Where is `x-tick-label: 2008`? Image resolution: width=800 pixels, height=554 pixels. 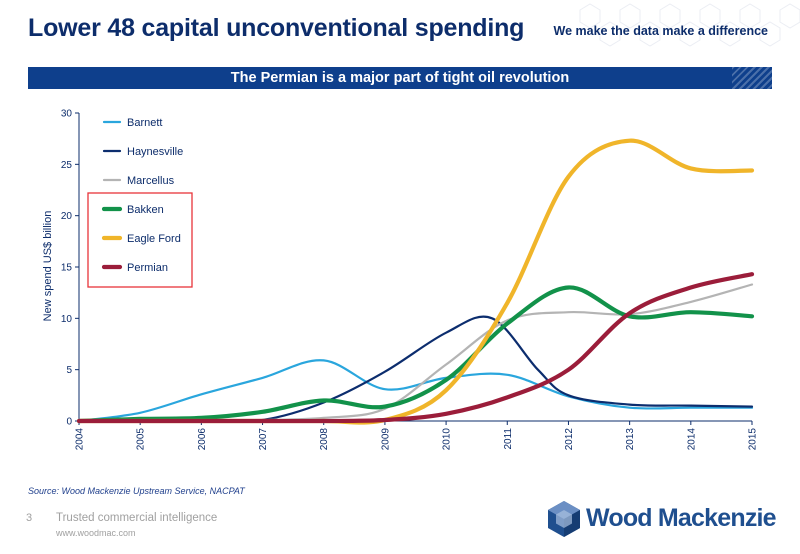 x-tick-label: 2008 is located at coordinates (324, 439).